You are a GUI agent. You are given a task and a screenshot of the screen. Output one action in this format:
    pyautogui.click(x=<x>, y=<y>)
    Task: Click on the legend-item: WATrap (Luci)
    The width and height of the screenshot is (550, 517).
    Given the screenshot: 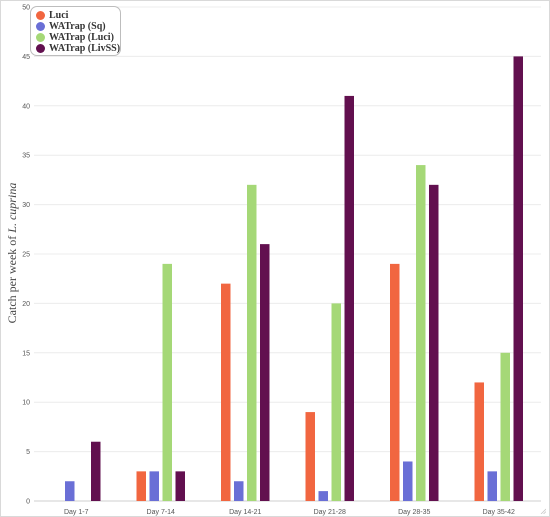 What is the action you would take?
    pyautogui.click(x=78, y=37)
    